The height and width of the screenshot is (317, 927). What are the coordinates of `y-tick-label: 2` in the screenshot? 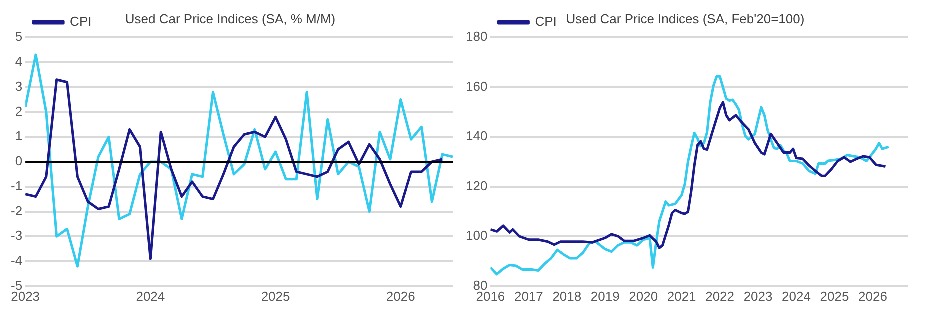 It's located at (19, 111).